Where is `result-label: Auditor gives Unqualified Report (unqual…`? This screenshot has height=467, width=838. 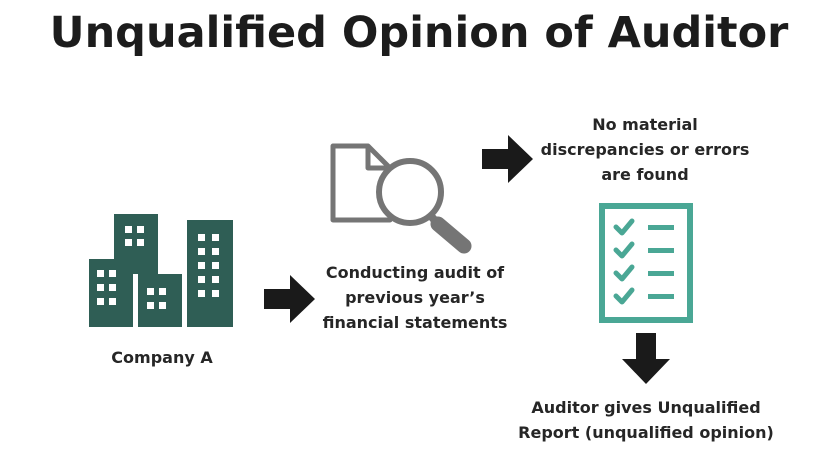
result-label: Auditor gives Unqualified Report (unqual… is located at coordinates (646, 420).